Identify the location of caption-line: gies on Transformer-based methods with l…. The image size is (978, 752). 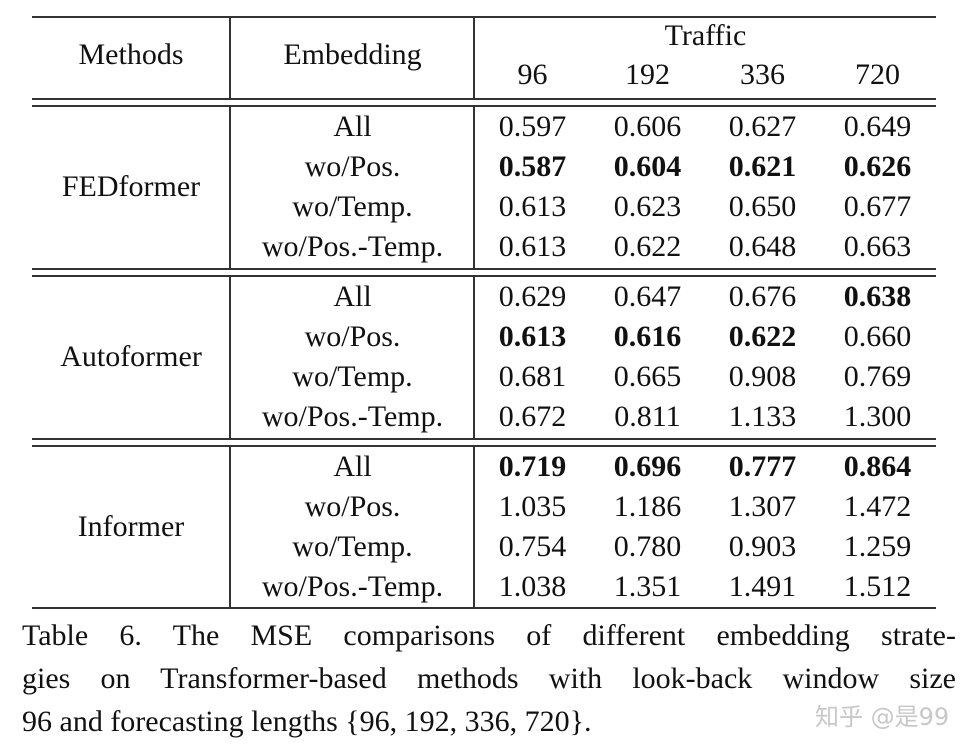
(489, 678).